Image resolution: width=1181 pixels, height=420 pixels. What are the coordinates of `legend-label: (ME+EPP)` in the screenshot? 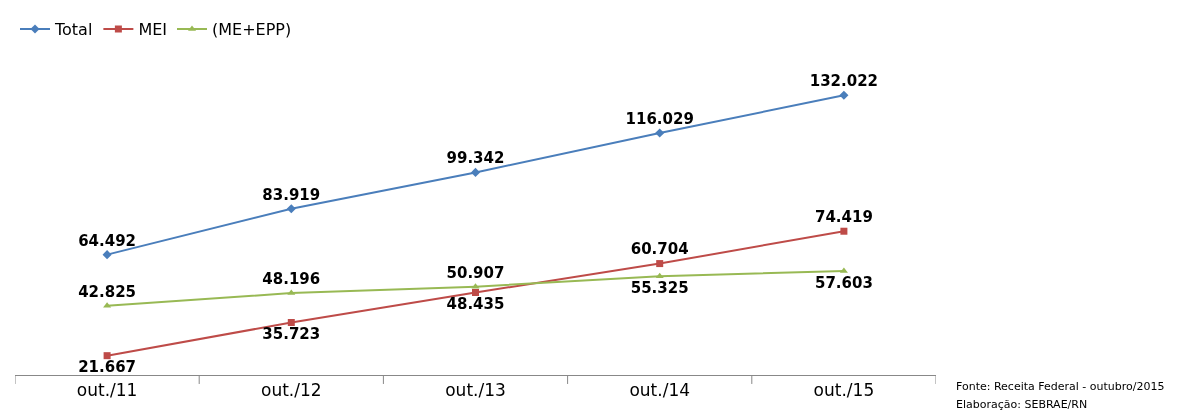 It's located at (252, 30).